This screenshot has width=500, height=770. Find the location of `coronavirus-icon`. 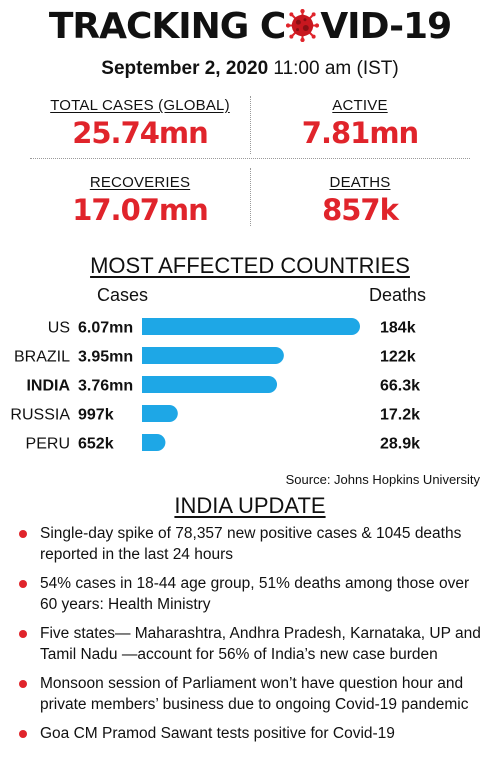

coronavirus-icon is located at coordinates (303, 25).